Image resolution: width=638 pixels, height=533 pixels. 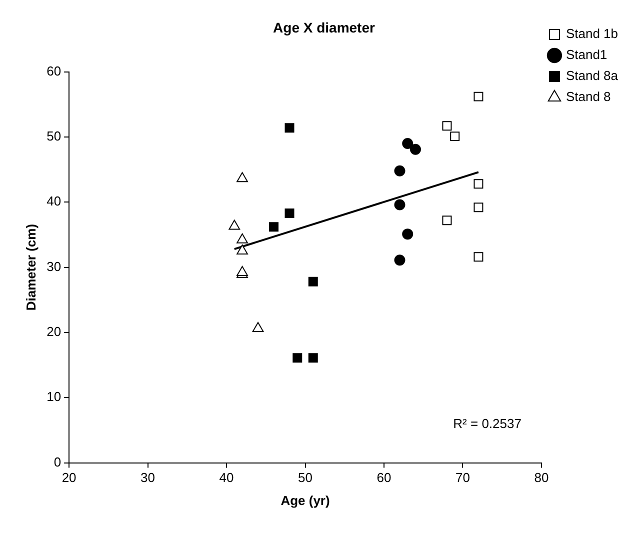 I want to click on y-tick-label: 40, so click(x=54, y=201).